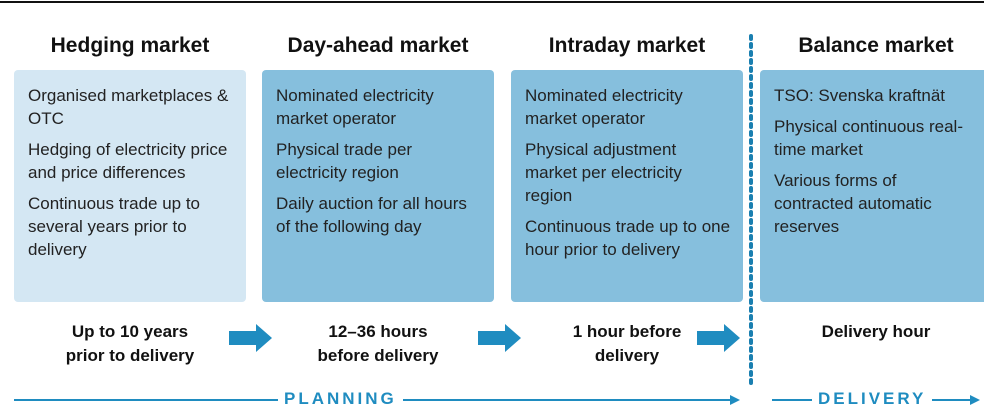 Image resolution: width=984 pixels, height=409 pixels. Describe the element at coordinates (340, 399) in the screenshot. I see `phase-label: PLANNING` at that location.